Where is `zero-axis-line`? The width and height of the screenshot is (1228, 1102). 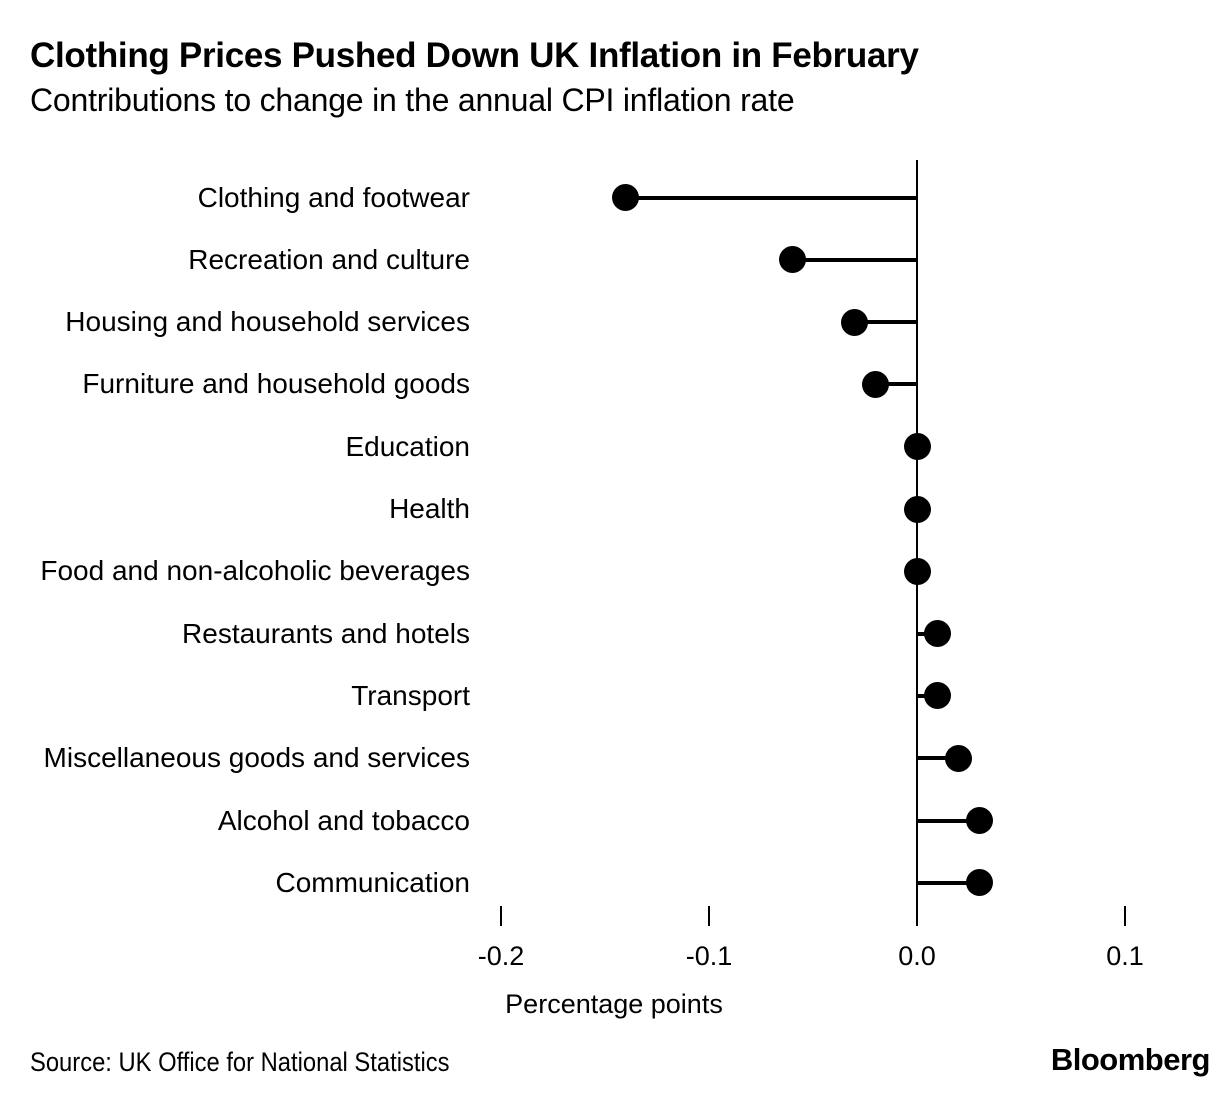
zero-axis-line is located at coordinates (917, 543).